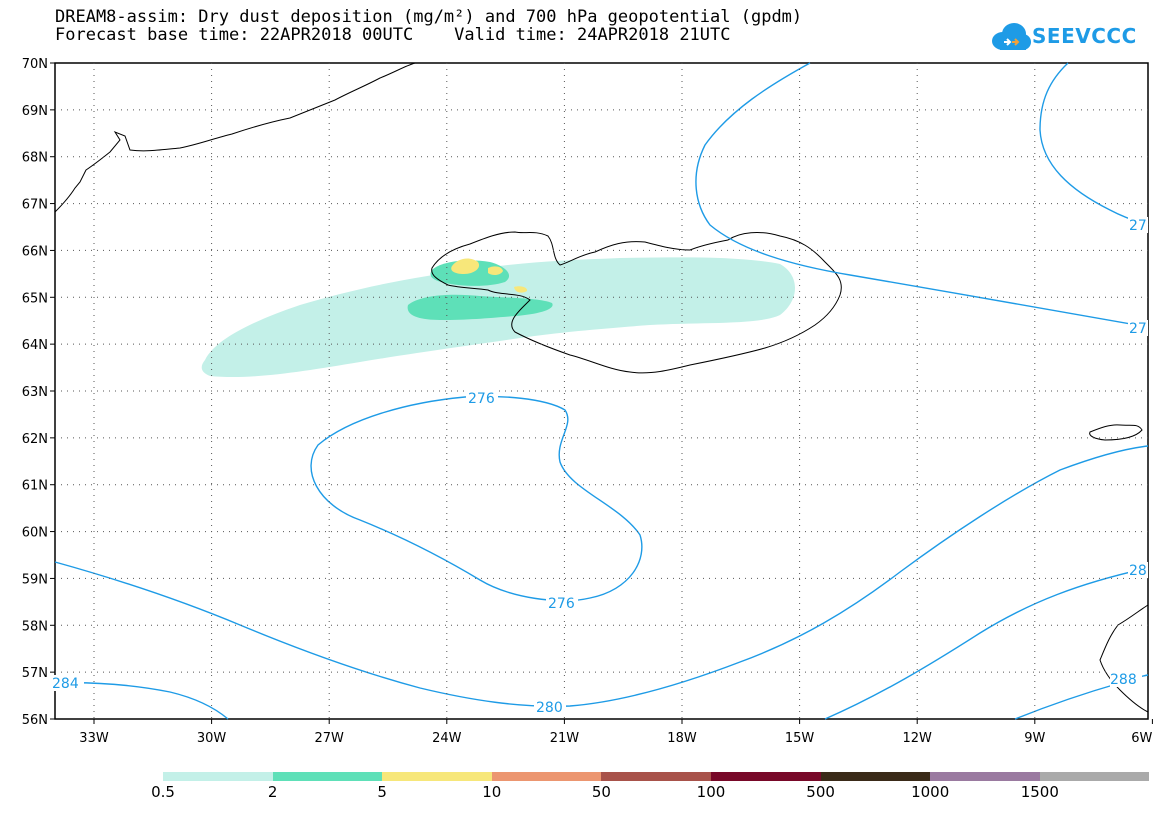 The height and width of the screenshot is (815, 1175). I want to click on legend-label: 1500, so click(1039, 792).